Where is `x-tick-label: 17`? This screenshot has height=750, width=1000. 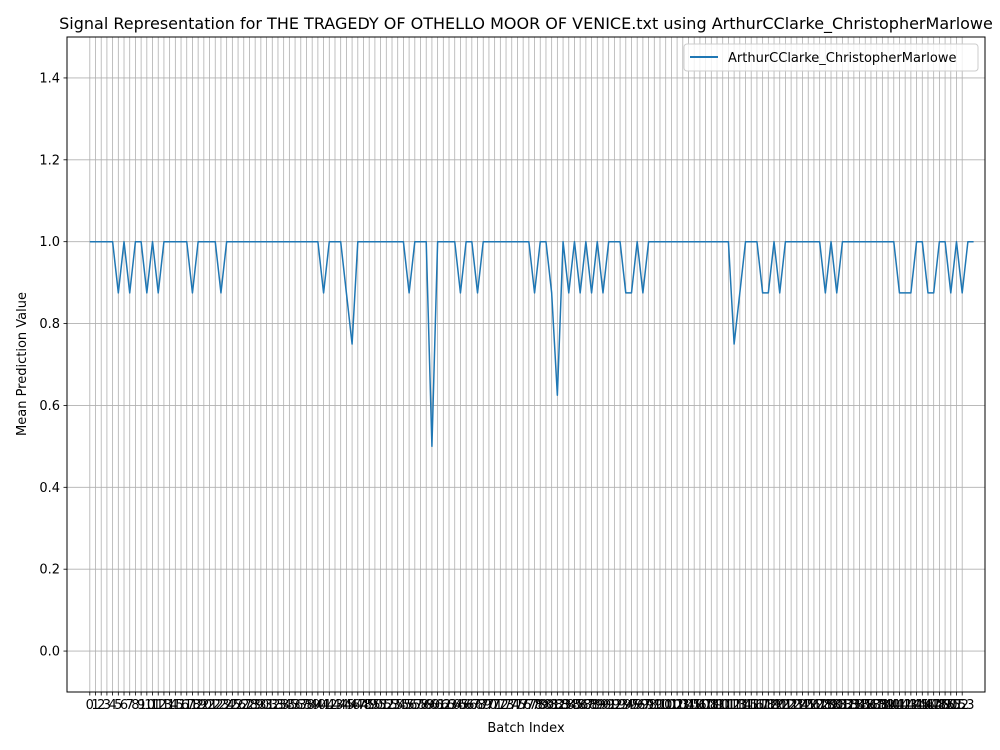
x-tick-label: 17 is located at coordinates (186, 705).